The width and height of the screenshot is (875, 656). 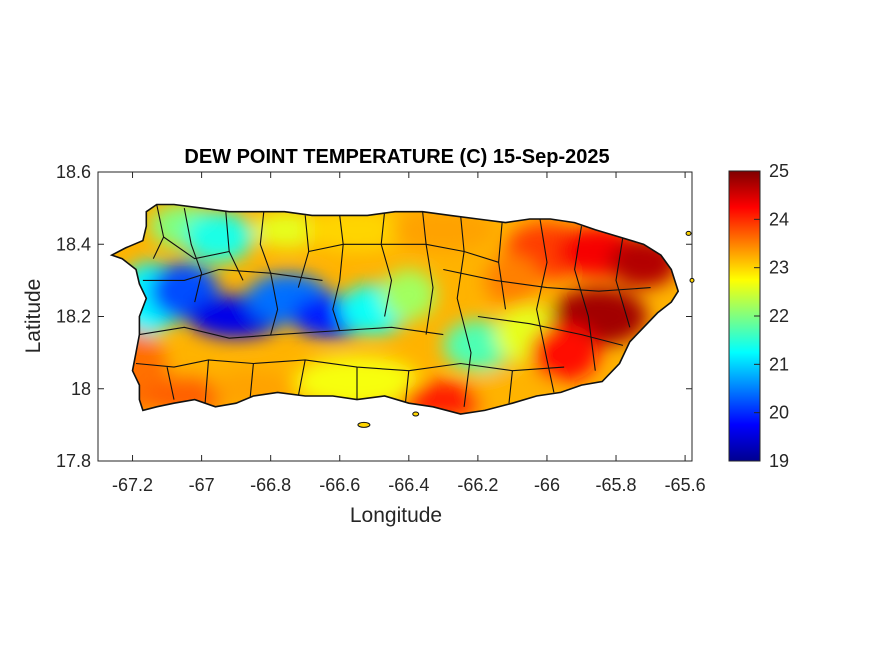 I want to click on offshore-islets, so click(x=526, y=329).